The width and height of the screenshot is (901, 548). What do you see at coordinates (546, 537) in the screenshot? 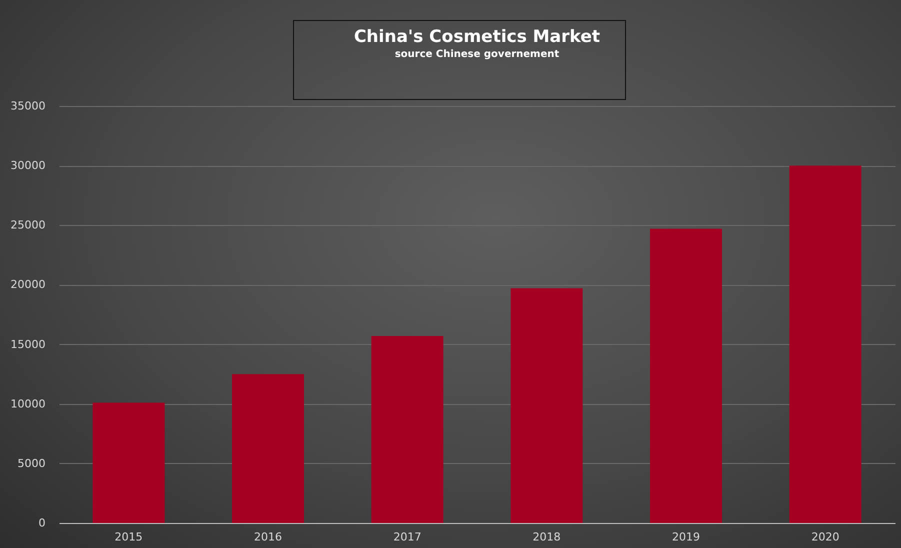
I see `x-tick-label: 2018` at bounding box center [546, 537].